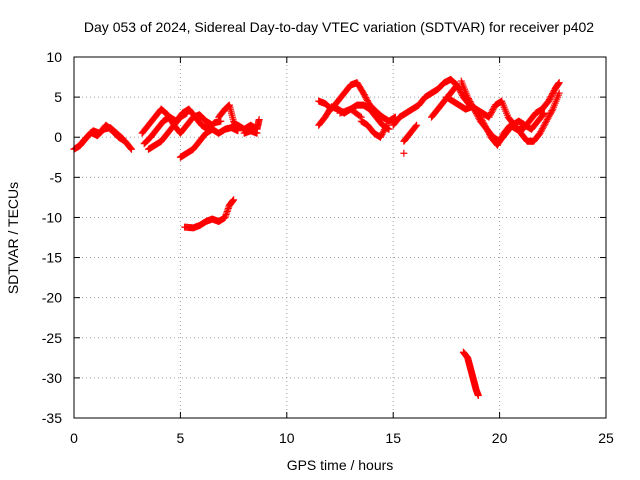 The image size is (640, 480). I want to click on y-tick-label: 10, so click(54, 57).